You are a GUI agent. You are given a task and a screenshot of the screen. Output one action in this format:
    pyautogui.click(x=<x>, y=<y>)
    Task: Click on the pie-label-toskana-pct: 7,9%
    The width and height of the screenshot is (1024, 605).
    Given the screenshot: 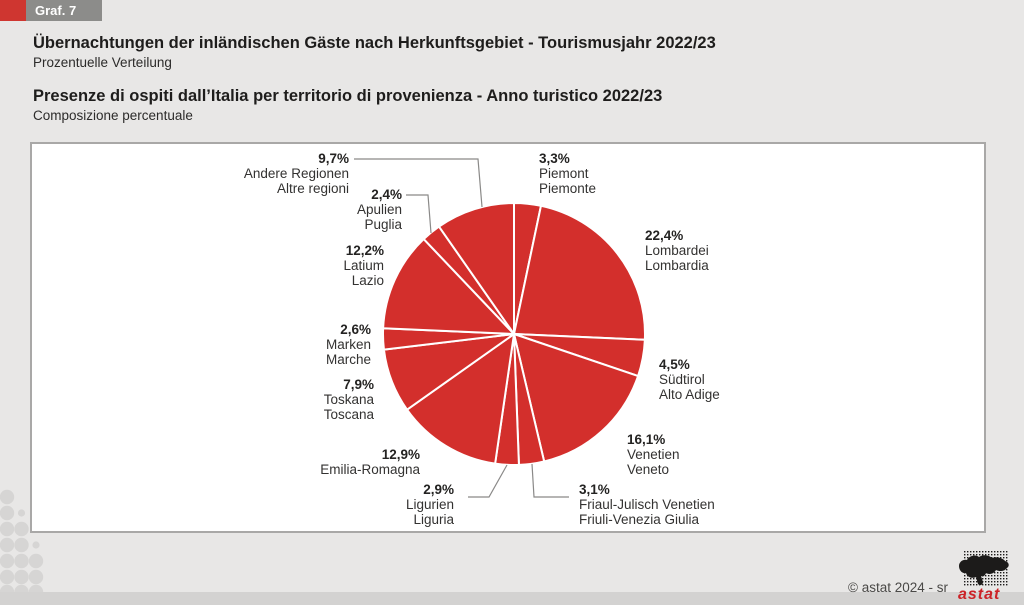 What is the action you would take?
    pyautogui.click(x=358, y=384)
    